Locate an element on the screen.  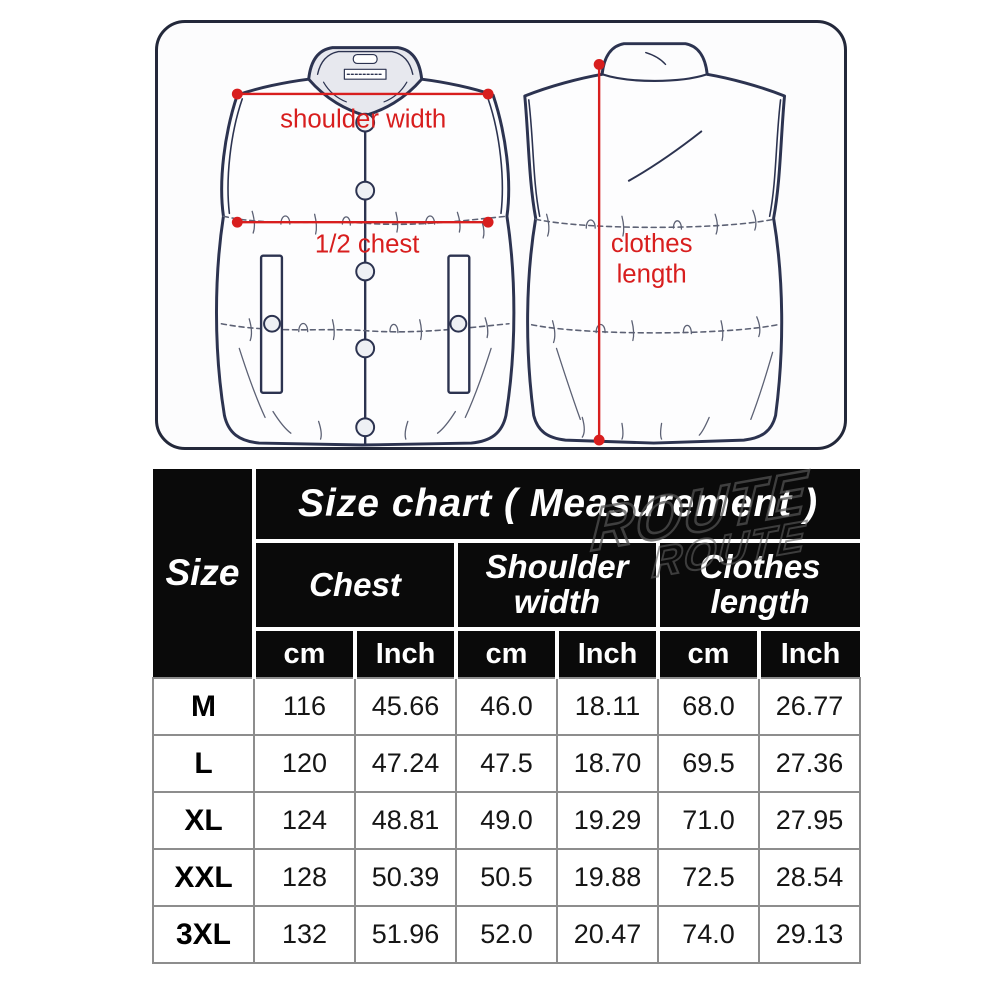
value-cell: 28.54 is located at coordinates (809, 877).